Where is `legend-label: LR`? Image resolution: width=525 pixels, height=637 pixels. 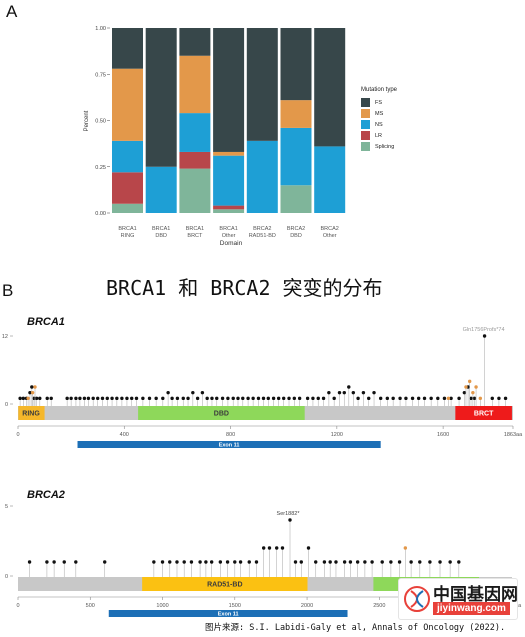 legend-label: LR is located at coordinates (379, 135).